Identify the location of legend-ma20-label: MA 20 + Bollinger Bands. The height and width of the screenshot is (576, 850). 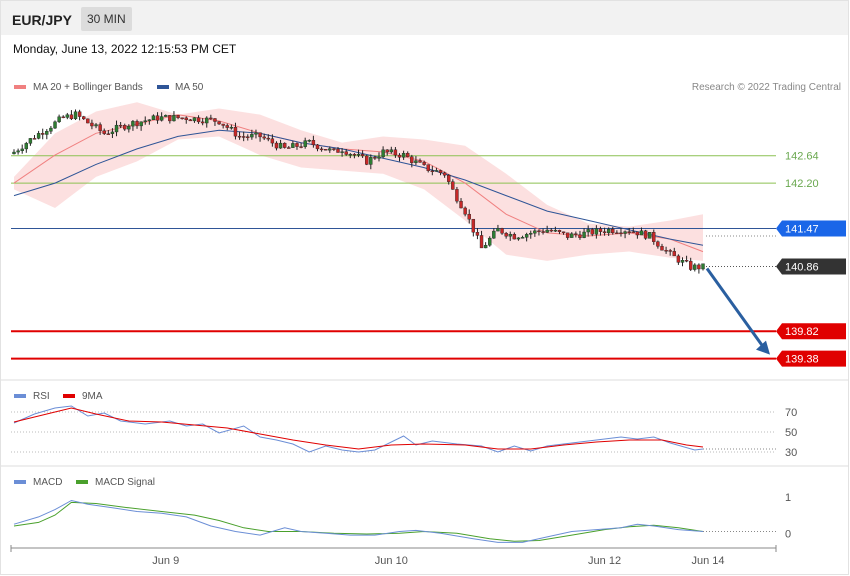
(88, 87).